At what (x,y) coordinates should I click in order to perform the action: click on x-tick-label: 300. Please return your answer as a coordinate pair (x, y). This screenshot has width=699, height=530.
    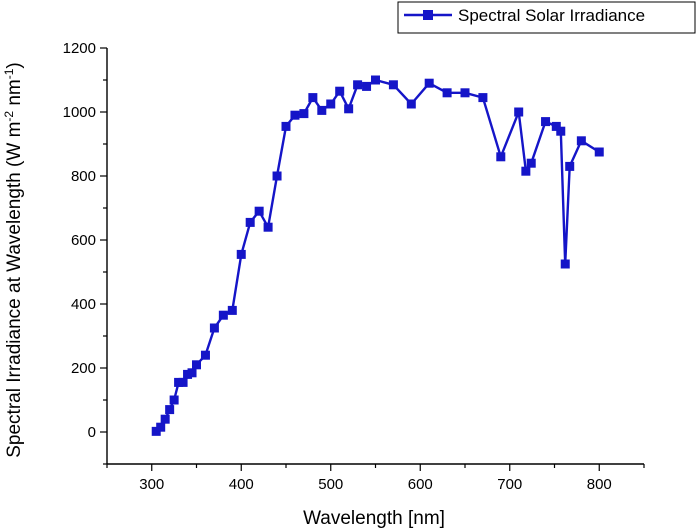
    Looking at the image, I should click on (151, 484).